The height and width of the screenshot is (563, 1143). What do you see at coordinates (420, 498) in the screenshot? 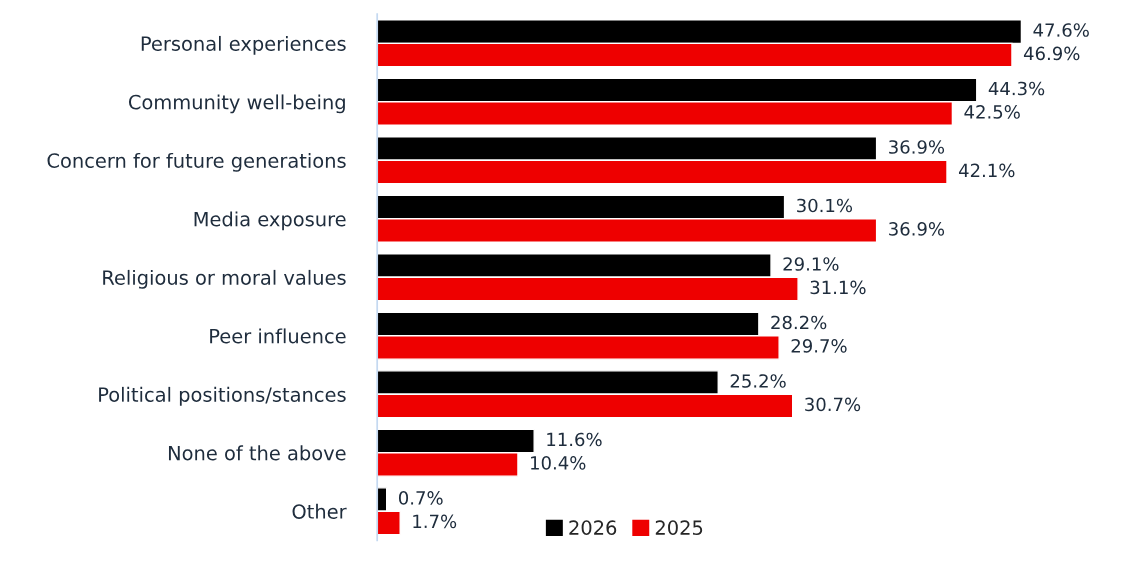
I see `data-label: 0.7%` at bounding box center [420, 498].